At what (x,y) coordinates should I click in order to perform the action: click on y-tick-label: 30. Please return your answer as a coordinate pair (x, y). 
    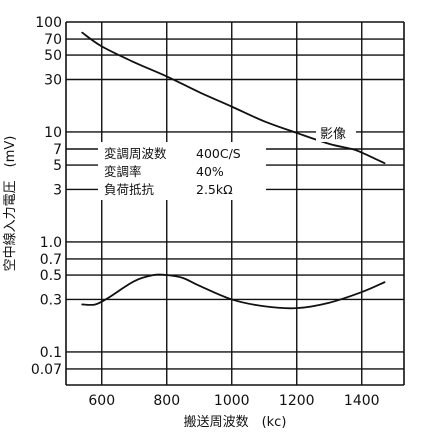
    Looking at the image, I should click on (53, 80).